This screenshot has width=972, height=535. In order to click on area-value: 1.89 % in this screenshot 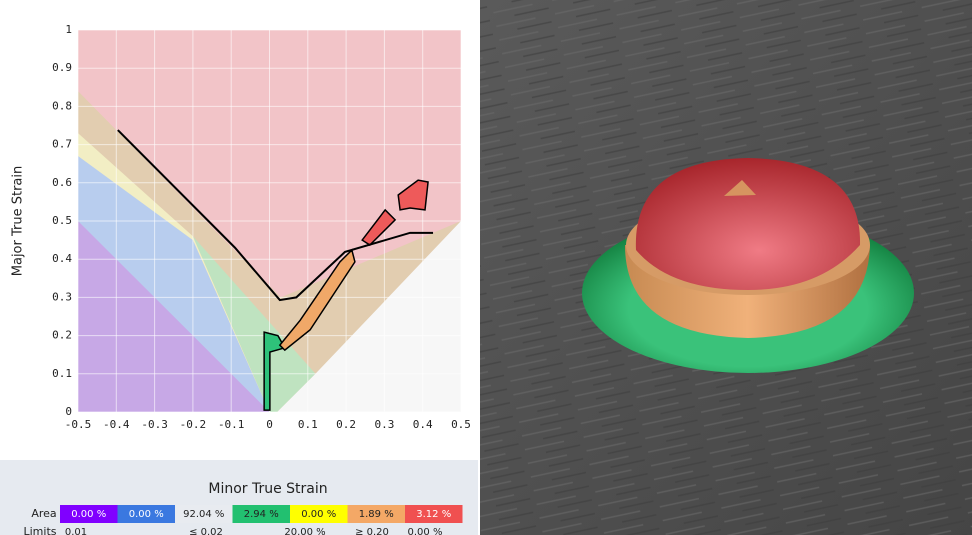, I will do `click(376, 514)`.